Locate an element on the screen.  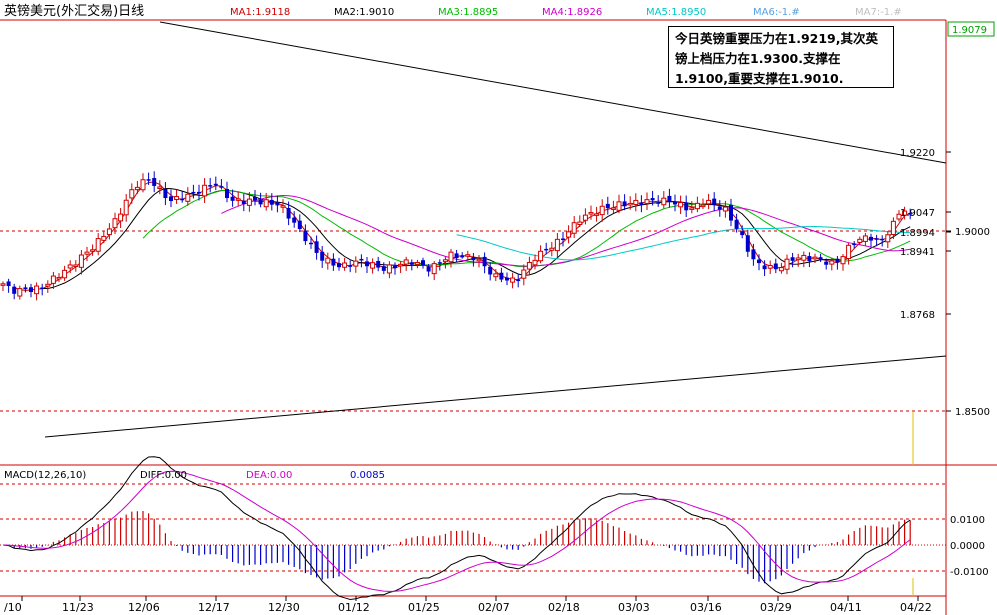
macd-axis-label: 0.0100 is located at coordinates (967, 520).